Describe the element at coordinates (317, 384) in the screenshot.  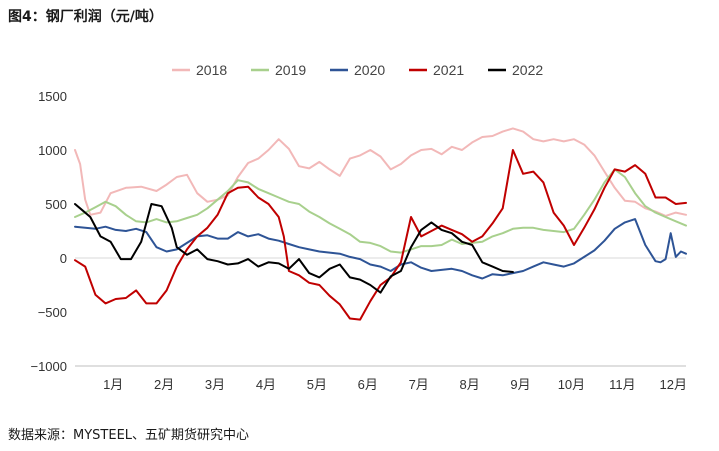
I see `x-tick-label: 5月` at that location.